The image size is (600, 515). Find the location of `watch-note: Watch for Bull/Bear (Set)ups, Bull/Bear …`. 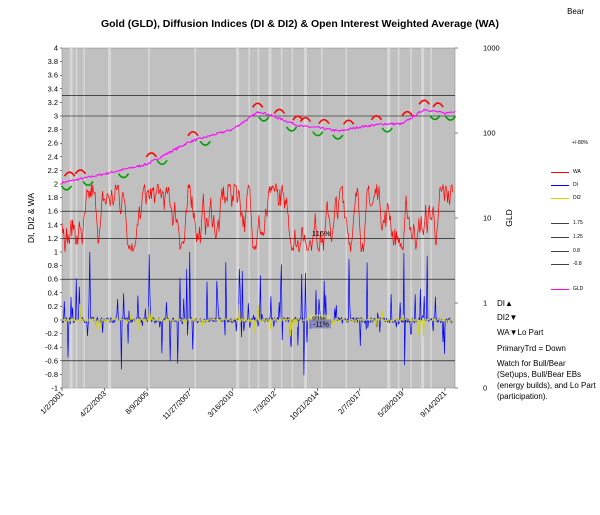

watch-note: Watch for Bull/Bear (Set)ups, Bull/Bear … is located at coordinates (546, 380).